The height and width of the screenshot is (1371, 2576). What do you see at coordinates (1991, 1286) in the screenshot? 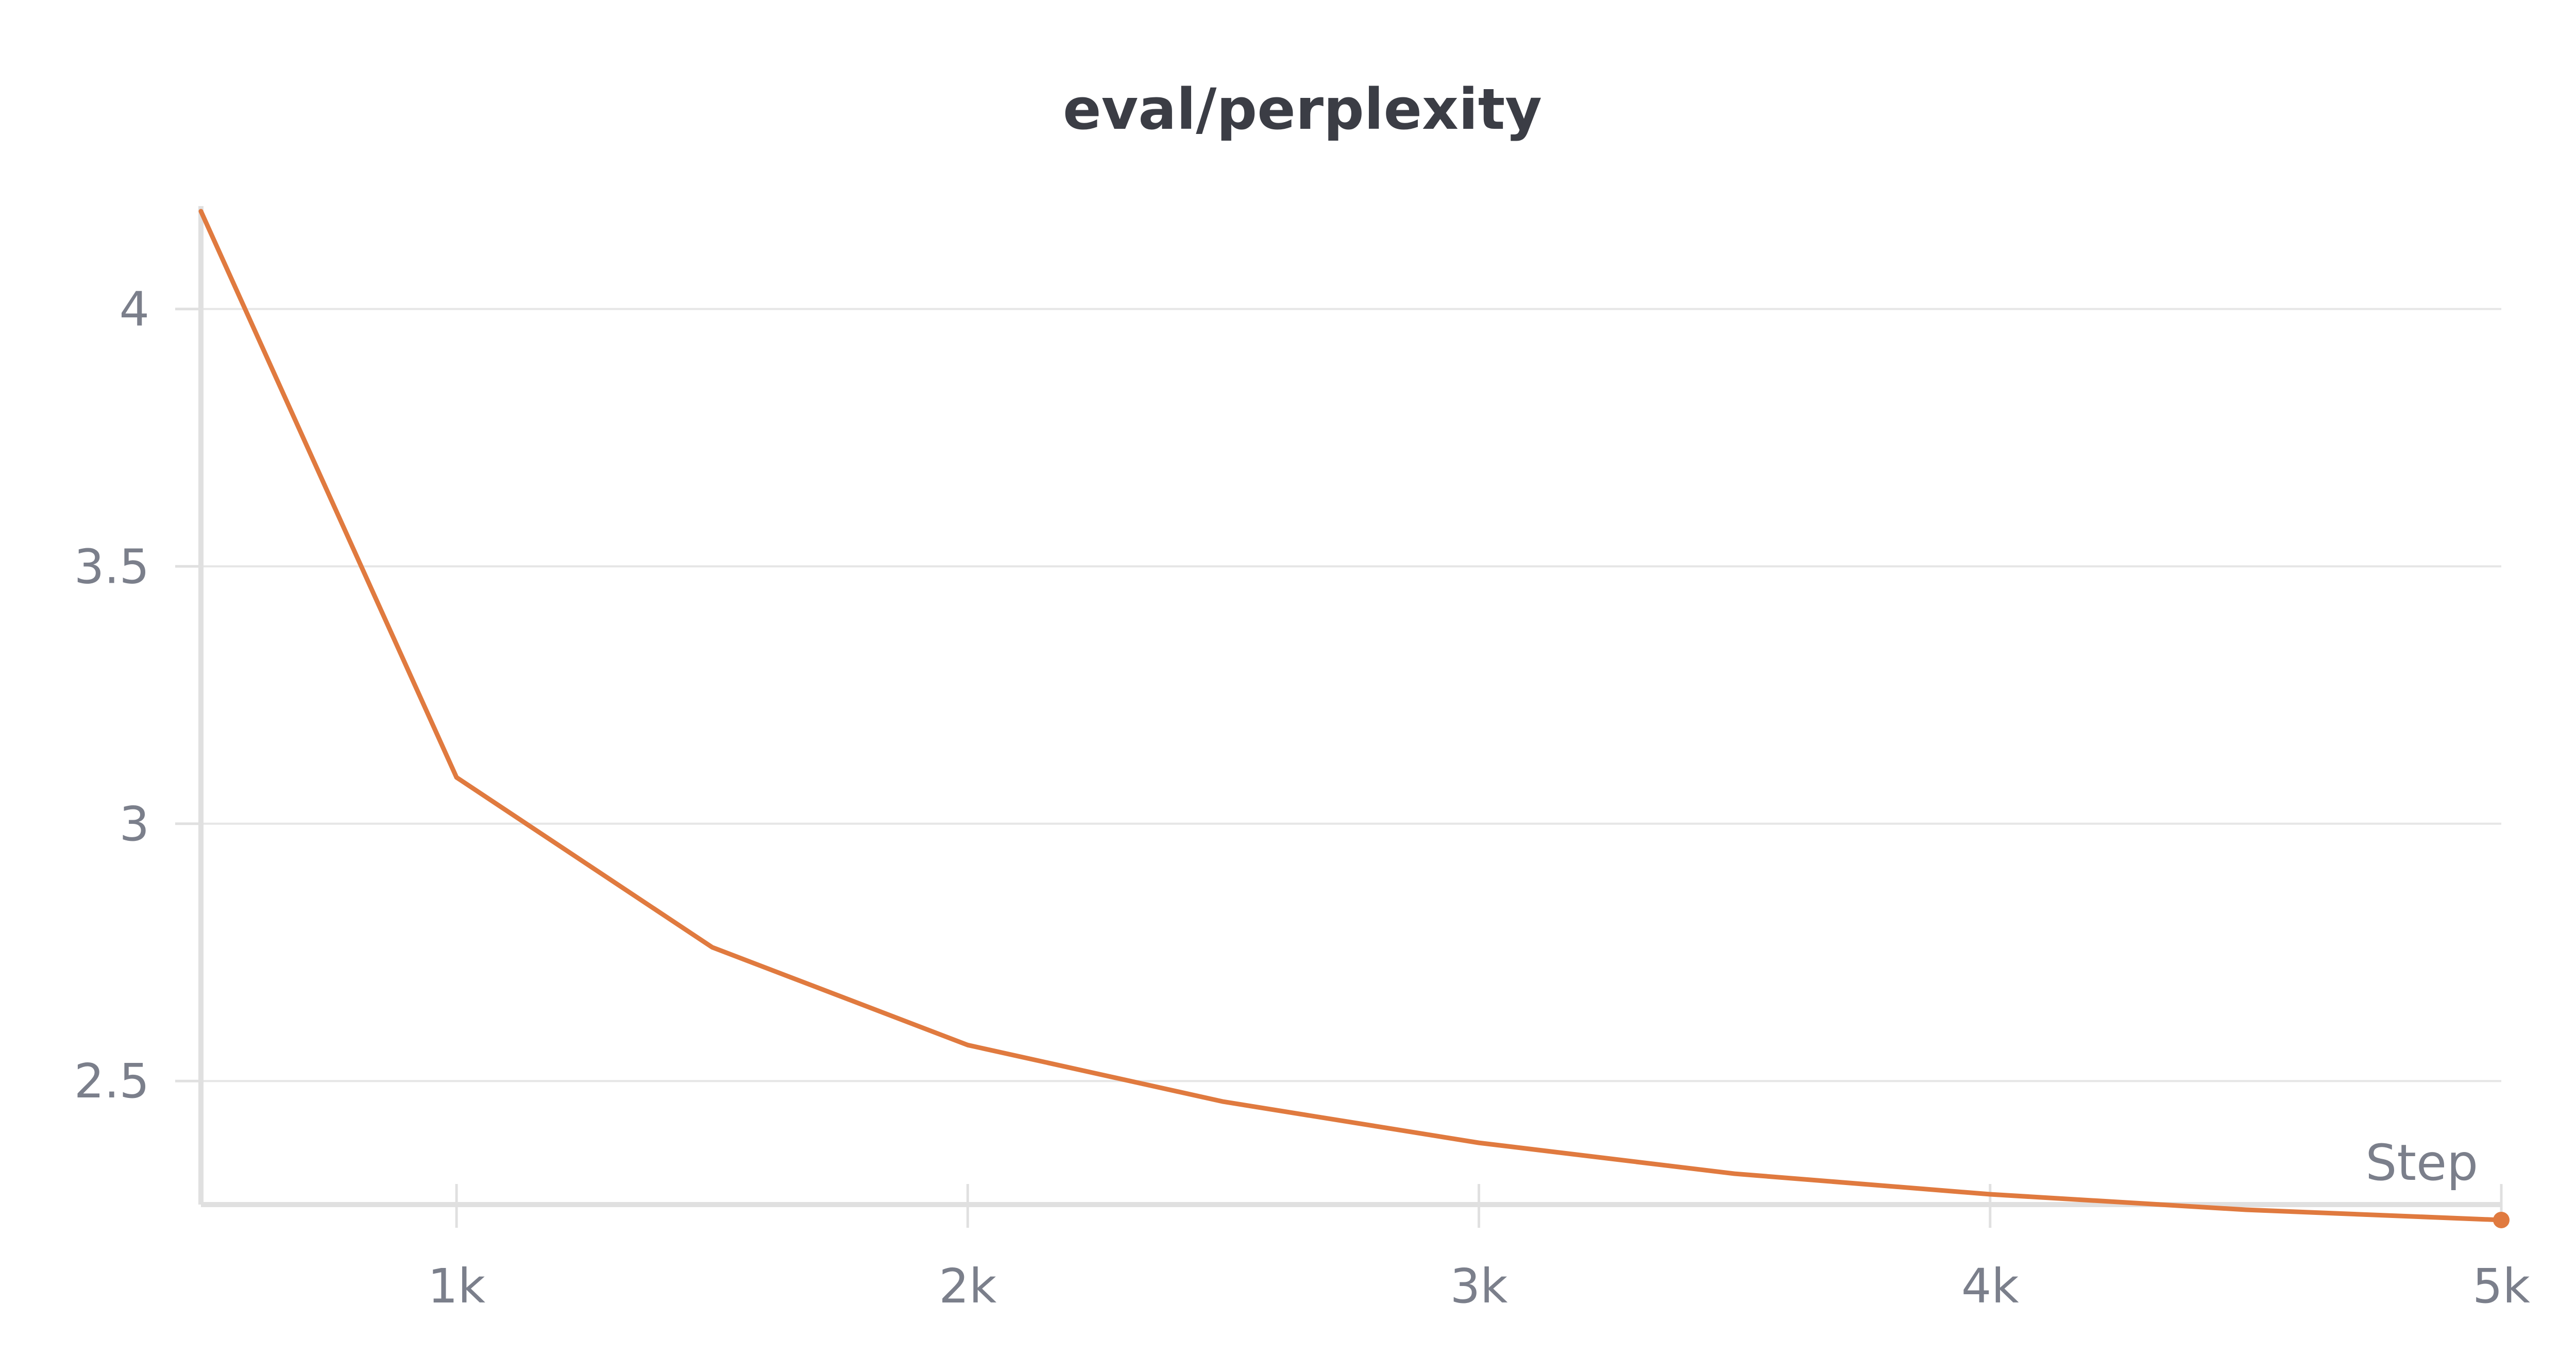
I see `x-tick-label: 4k` at bounding box center [1991, 1286].